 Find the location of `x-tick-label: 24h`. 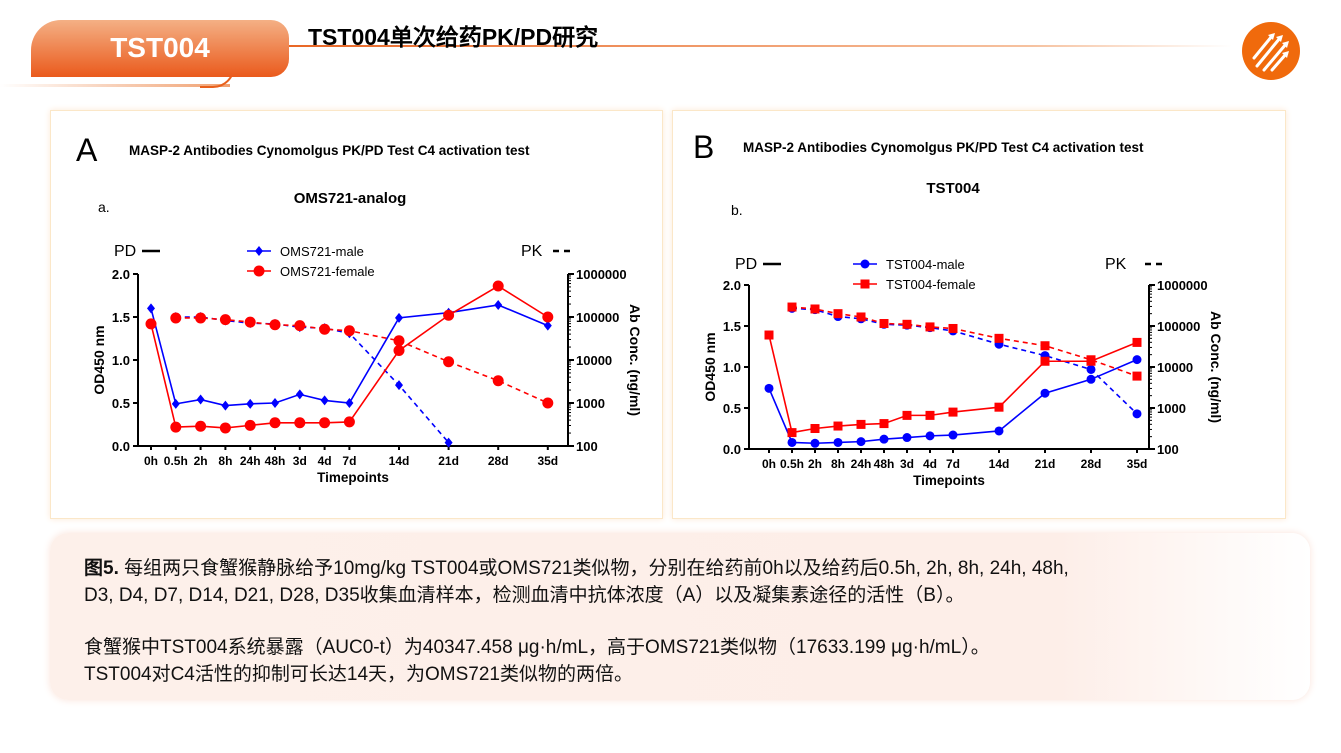

x-tick-label: 24h is located at coordinates (250, 461).